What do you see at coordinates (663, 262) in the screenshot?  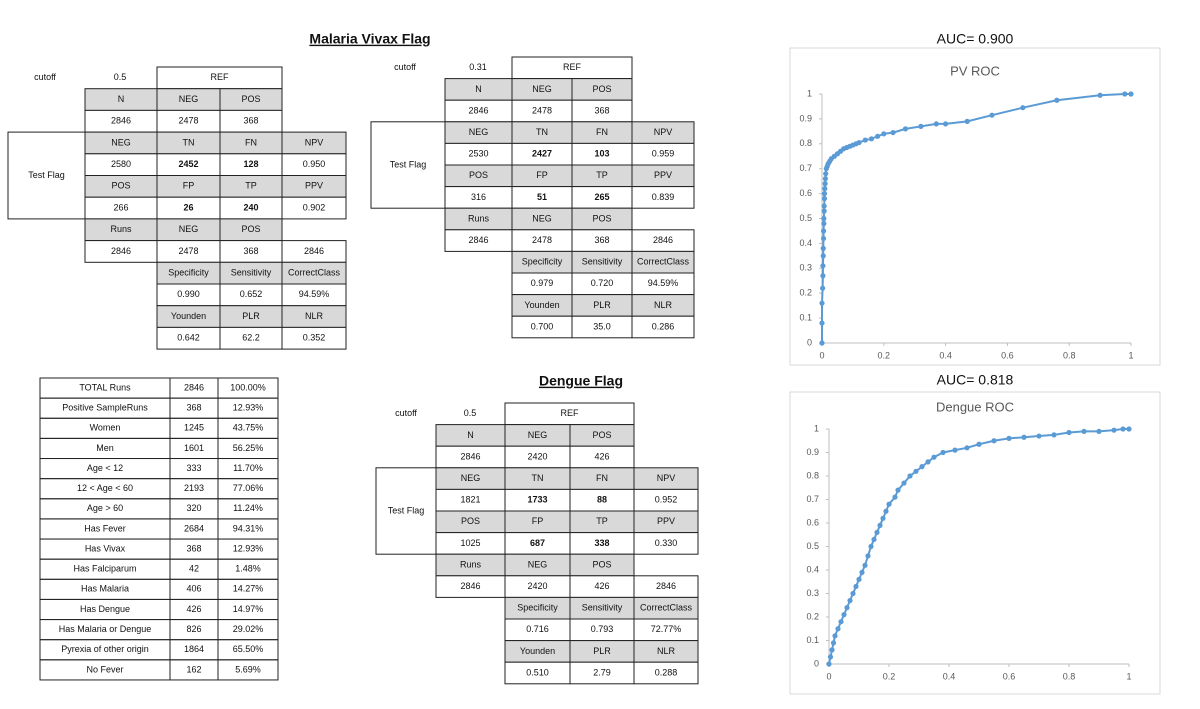 I see `table-cell: CorrectClass` at bounding box center [663, 262].